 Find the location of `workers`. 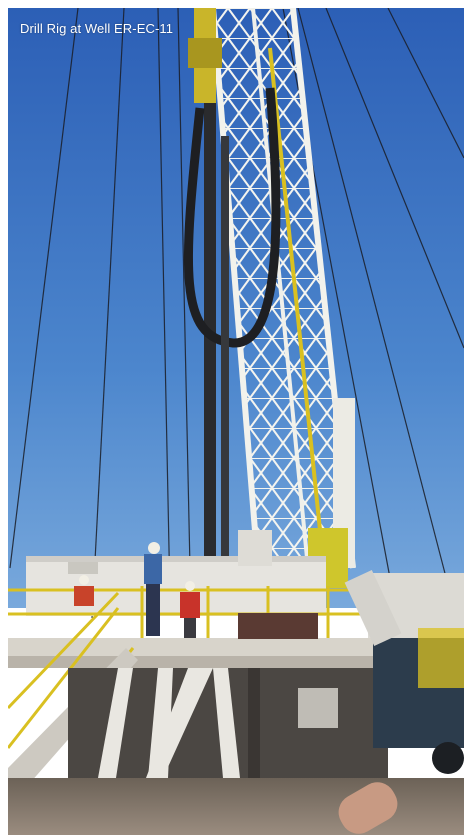

workers is located at coordinates (137, 590).